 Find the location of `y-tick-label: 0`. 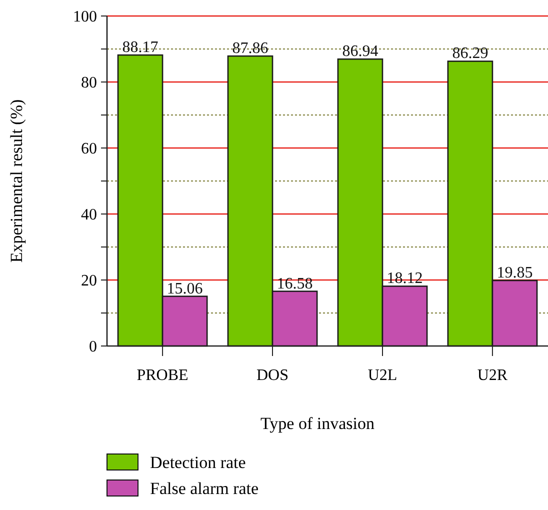

y-tick-label: 0 is located at coordinates (93, 347).